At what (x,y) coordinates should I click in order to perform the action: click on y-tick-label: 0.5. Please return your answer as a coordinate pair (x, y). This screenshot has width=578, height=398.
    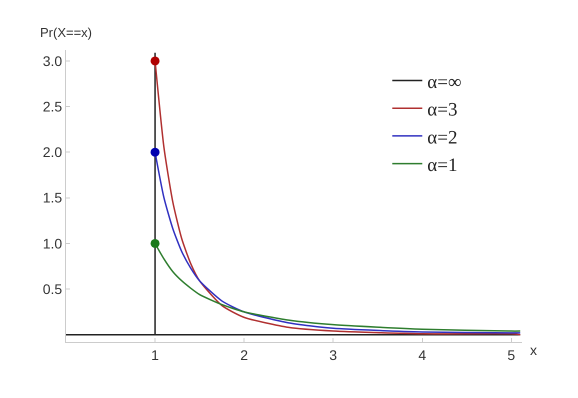
    Looking at the image, I should click on (52, 288).